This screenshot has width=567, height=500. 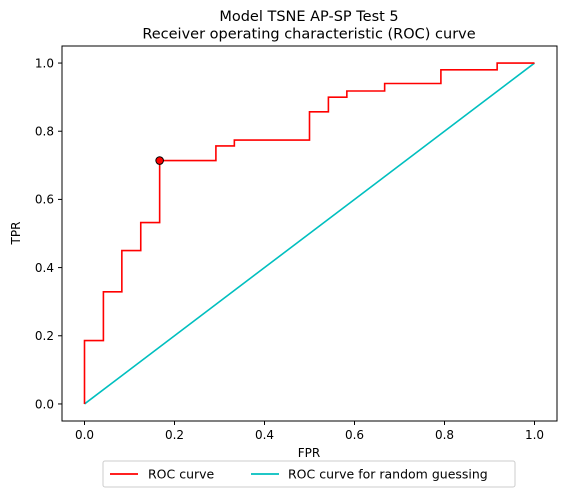 What do you see at coordinates (44, 63) in the screenshot?
I see `y-tick-label: 1.0` at bounding box center [44, 63].